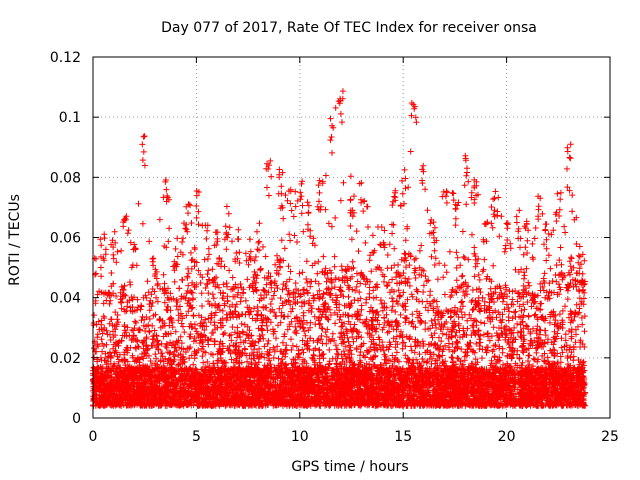  I want to click on y-tick-label: 0, so click(76, 419).